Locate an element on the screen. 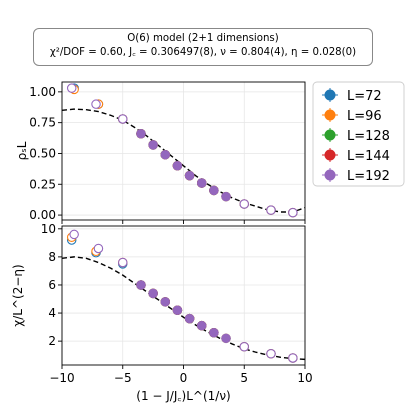  y-tick-label: 1.00 is located at coordinates (42, 92).